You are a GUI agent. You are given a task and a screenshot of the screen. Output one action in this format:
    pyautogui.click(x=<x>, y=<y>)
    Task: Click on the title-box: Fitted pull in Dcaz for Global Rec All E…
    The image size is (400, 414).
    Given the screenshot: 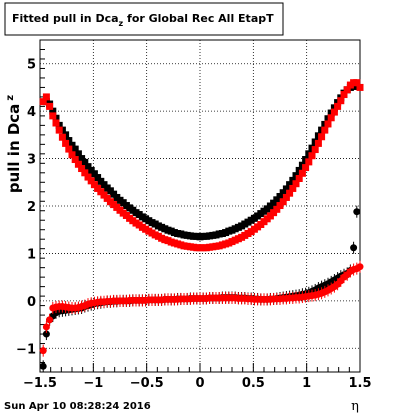 What is the action you would take?
    pyautogui.click(x=144, y=19)
    